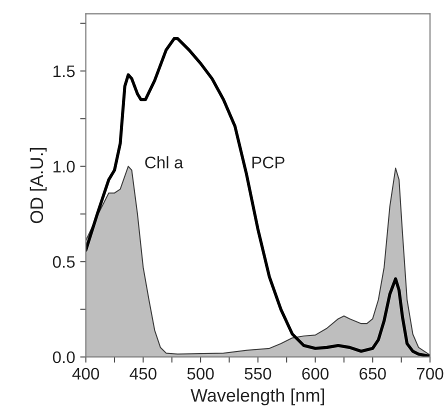  What do you see at coordinates (430, 374) in the screenshot?
I see `x-tick-label: 700` at bounding box center [430, 374].